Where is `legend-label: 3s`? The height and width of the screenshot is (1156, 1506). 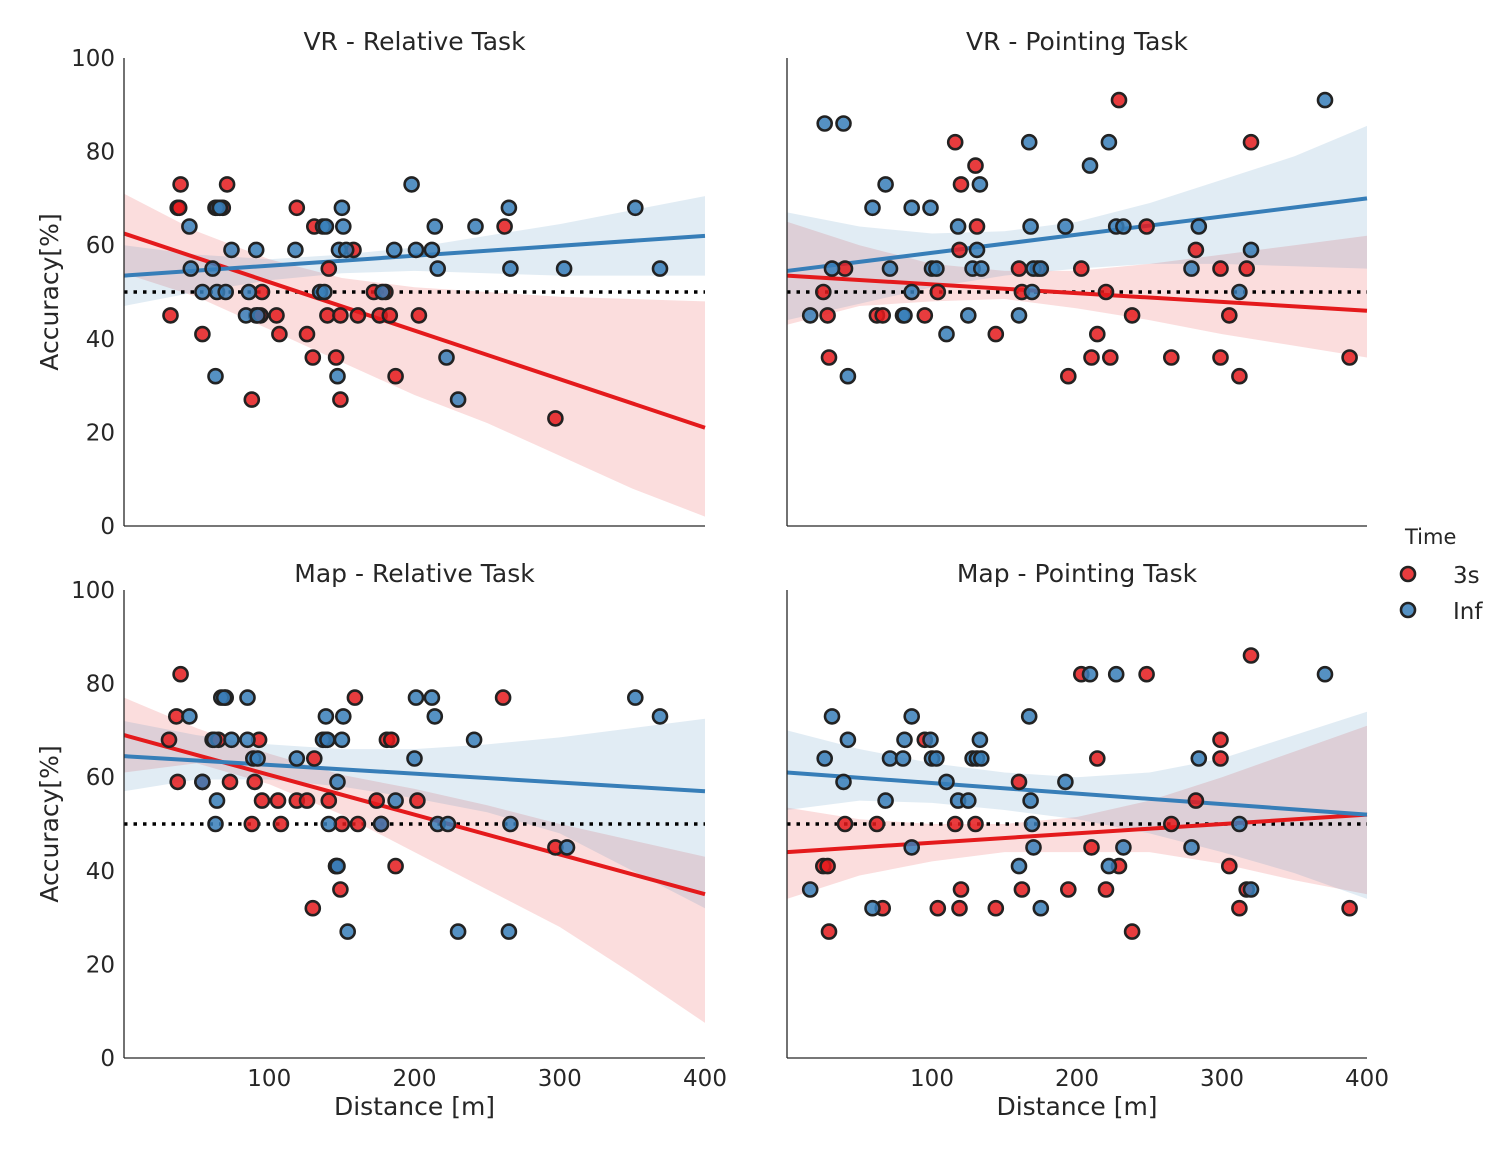 legend-label: 3s is located at coordinates (1466, 576).